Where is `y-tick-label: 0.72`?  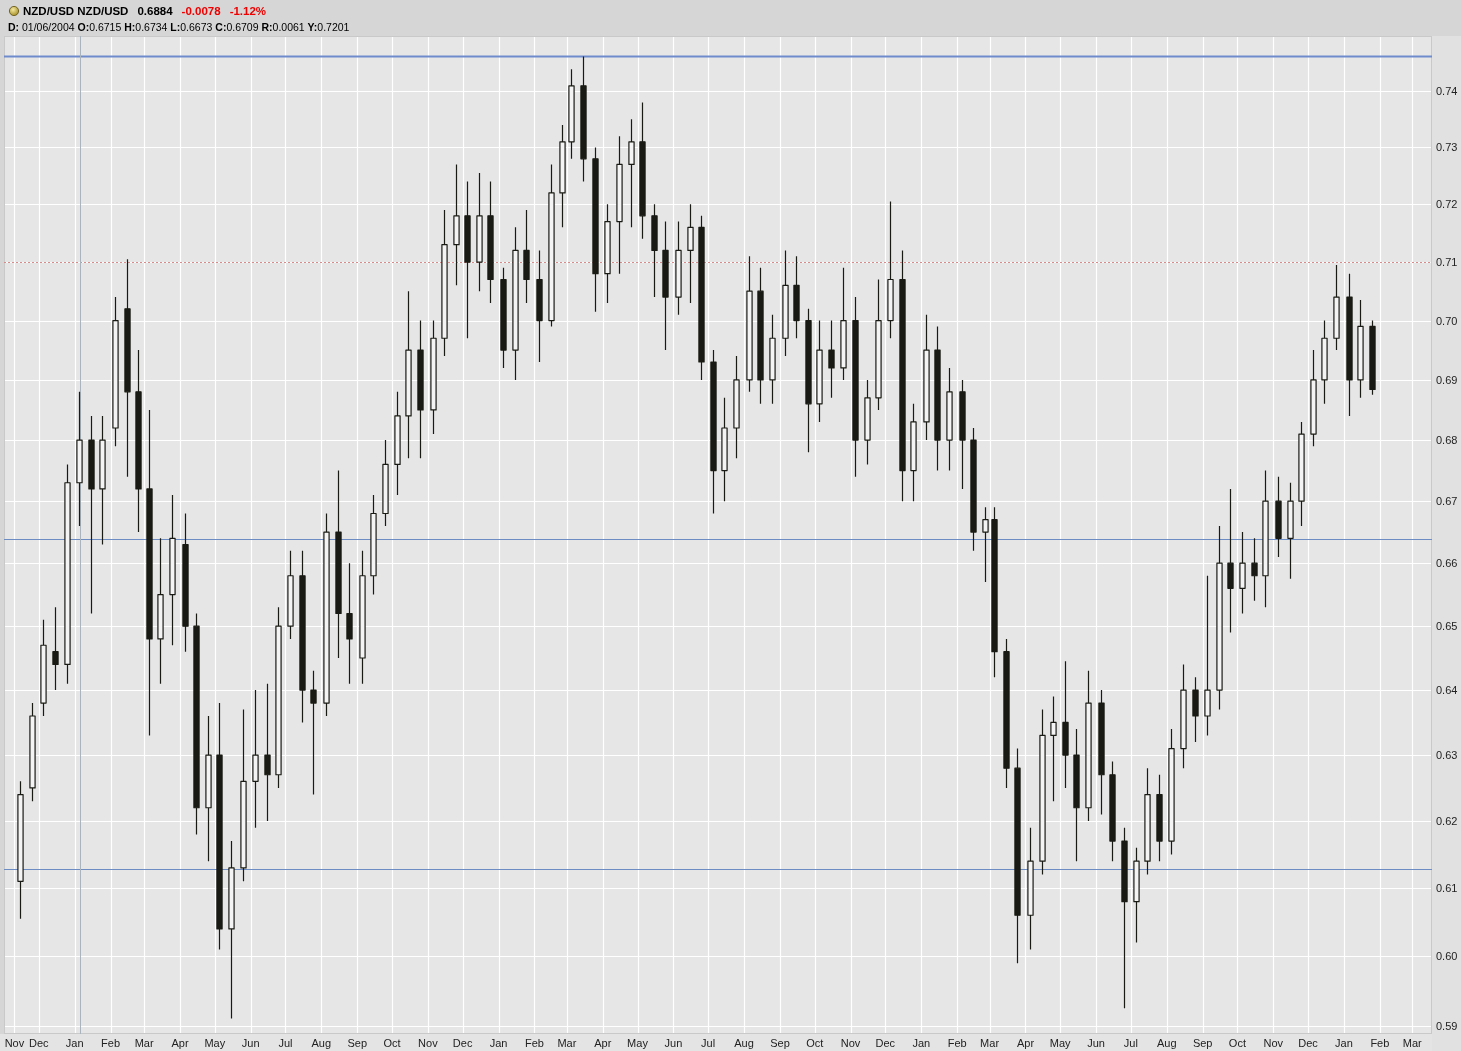 y-tick-label: 0.72 is located at coordinates (1447, 204).